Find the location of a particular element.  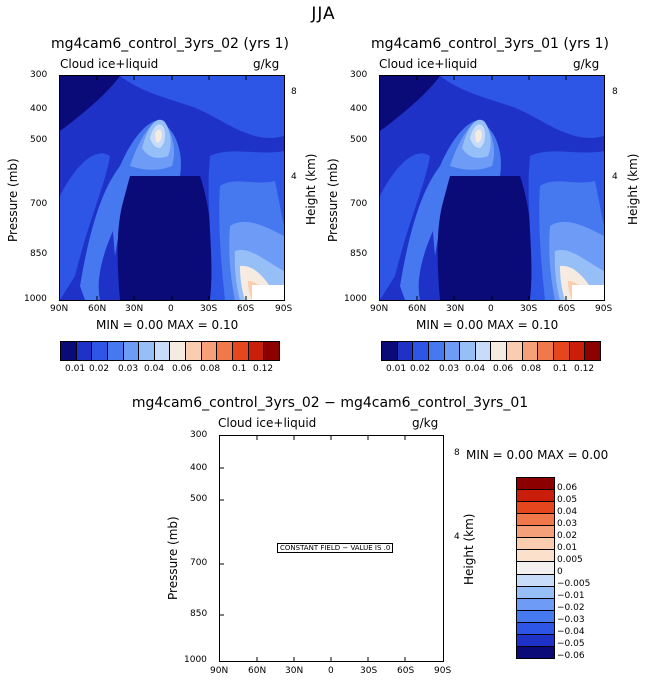

colorbar-label: 0.05 is located at coordinates (567, 500).